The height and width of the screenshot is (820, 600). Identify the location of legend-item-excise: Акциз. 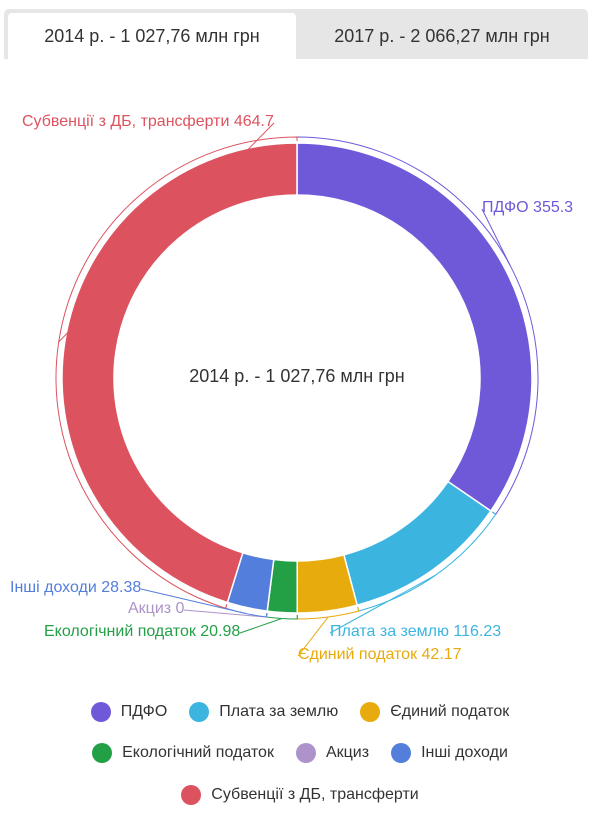
(332, 753).